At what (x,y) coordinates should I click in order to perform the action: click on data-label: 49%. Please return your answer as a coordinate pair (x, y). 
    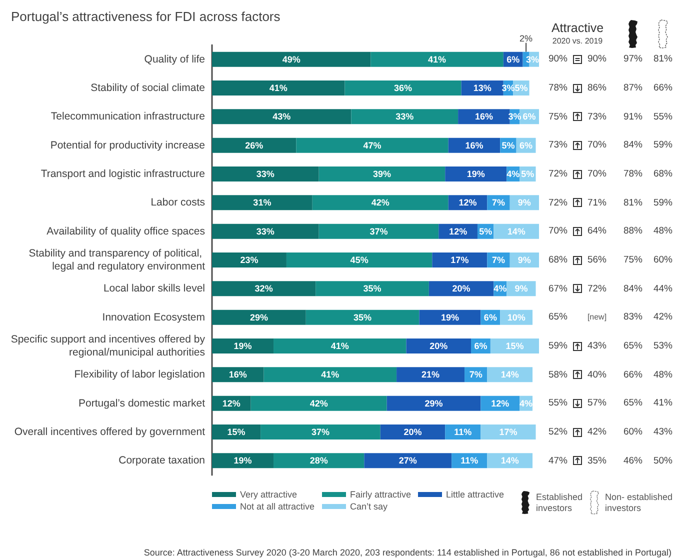
    Looking at the image, I should click on (291, 59).